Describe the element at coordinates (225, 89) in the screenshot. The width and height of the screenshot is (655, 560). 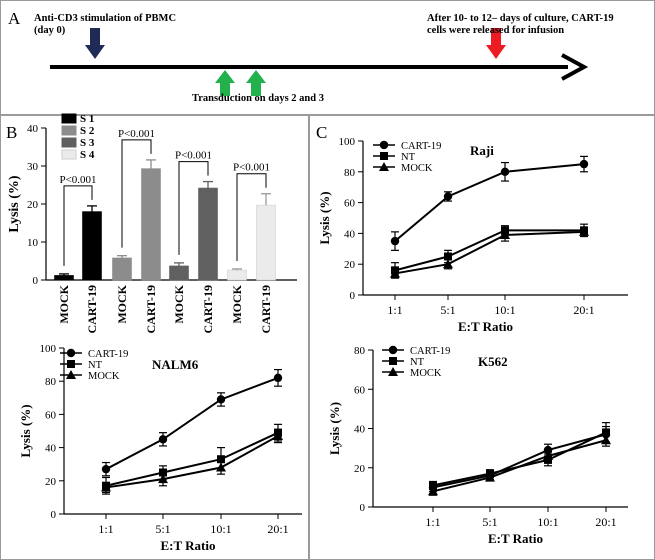
I see `transduction-arrow-1-shaft` at that location.